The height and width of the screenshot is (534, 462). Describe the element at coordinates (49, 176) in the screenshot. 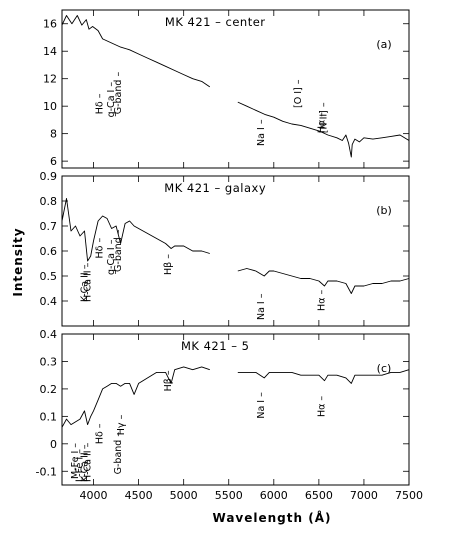

I see `y-tick-label: 0.9` at that location.